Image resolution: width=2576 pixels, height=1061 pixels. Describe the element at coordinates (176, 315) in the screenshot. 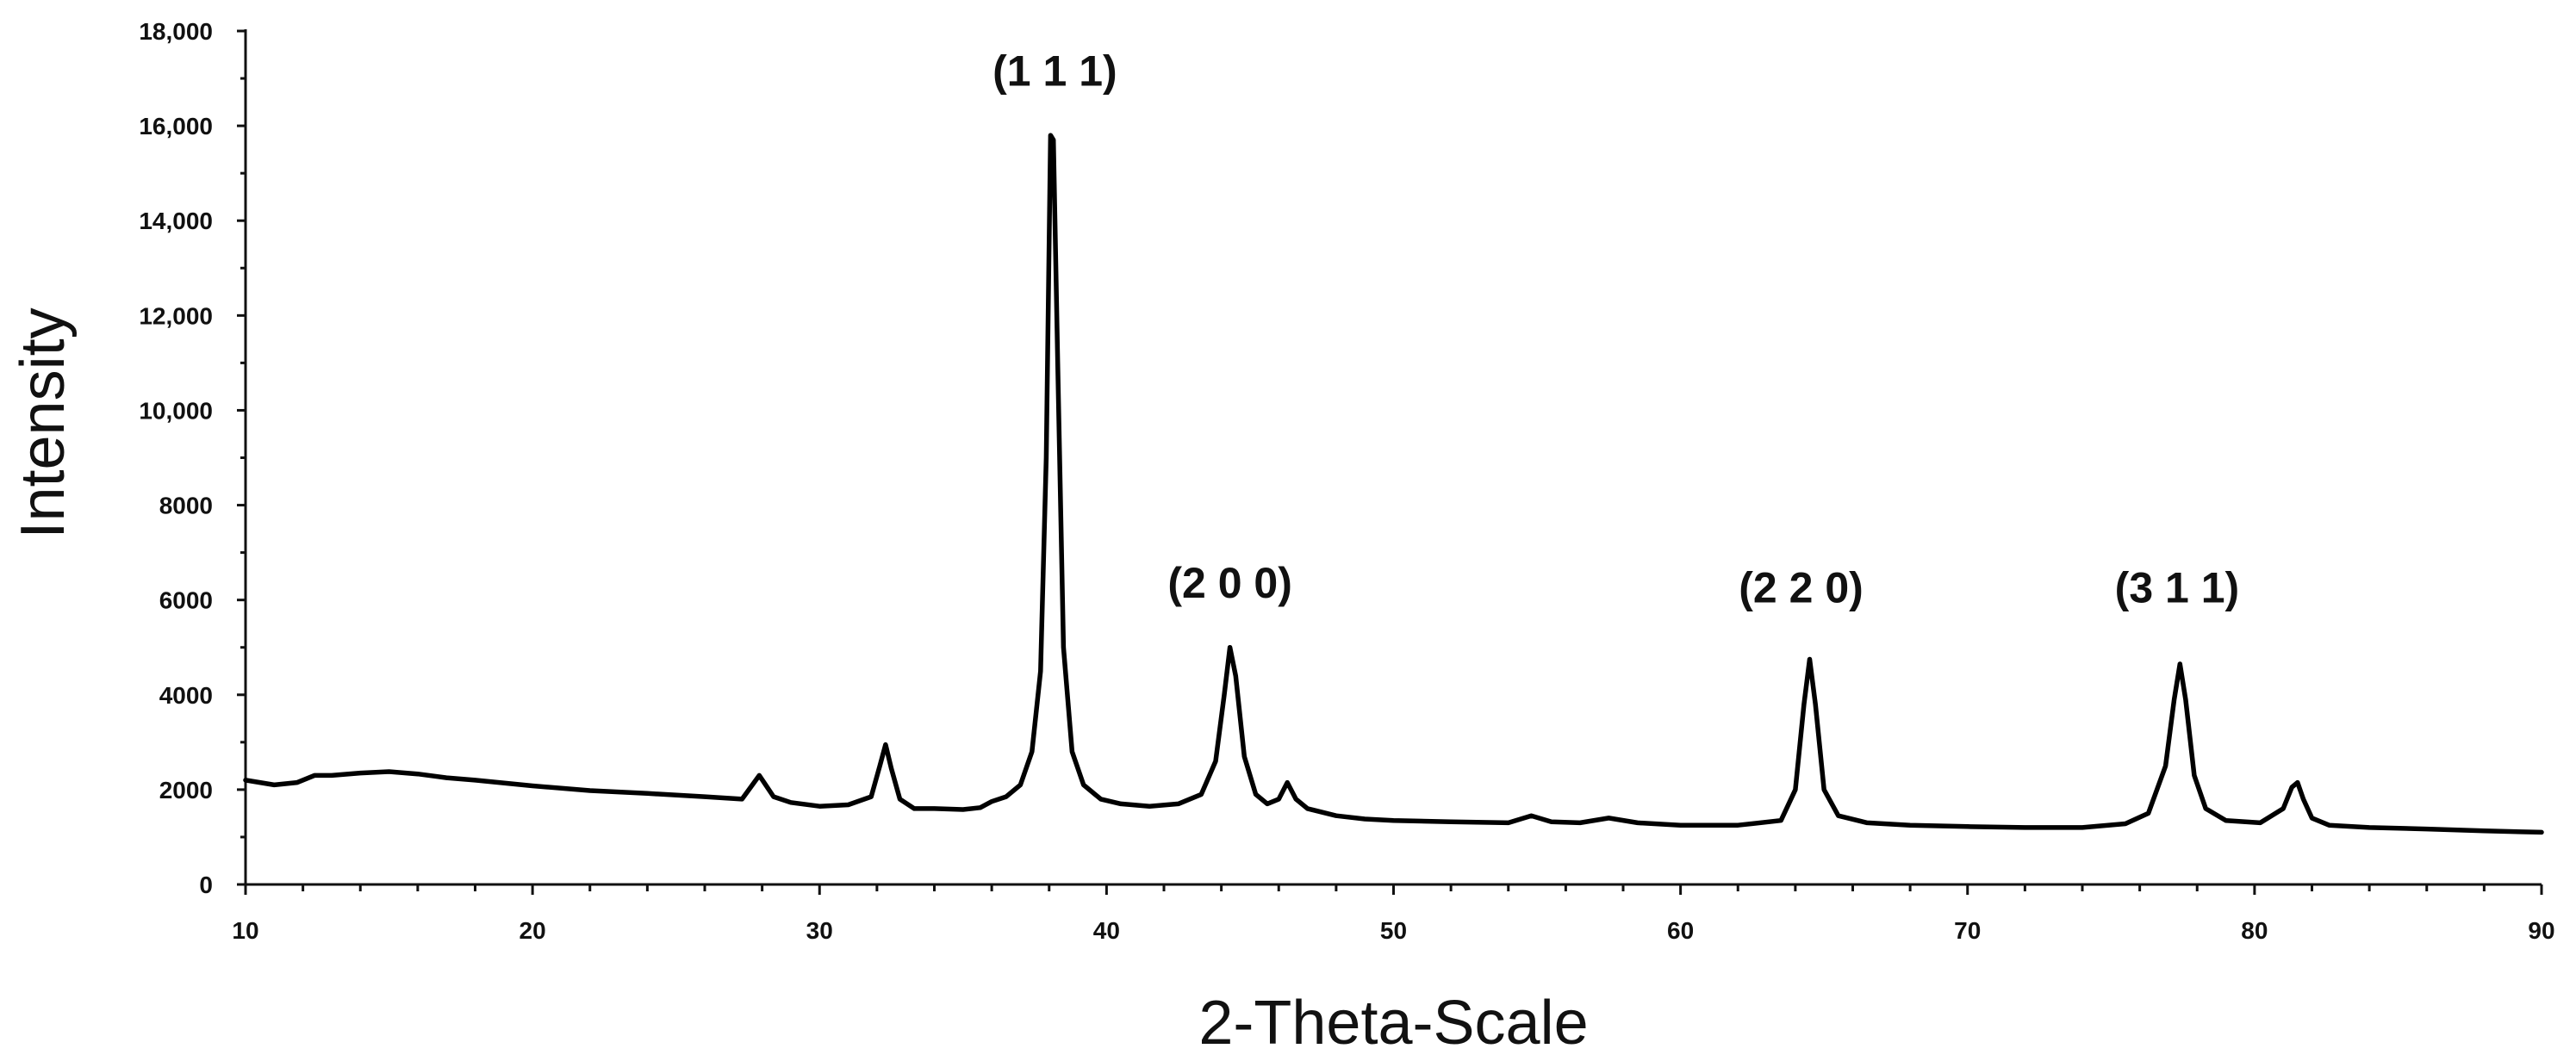

I see `y-tick-label: 12,000` at that location.